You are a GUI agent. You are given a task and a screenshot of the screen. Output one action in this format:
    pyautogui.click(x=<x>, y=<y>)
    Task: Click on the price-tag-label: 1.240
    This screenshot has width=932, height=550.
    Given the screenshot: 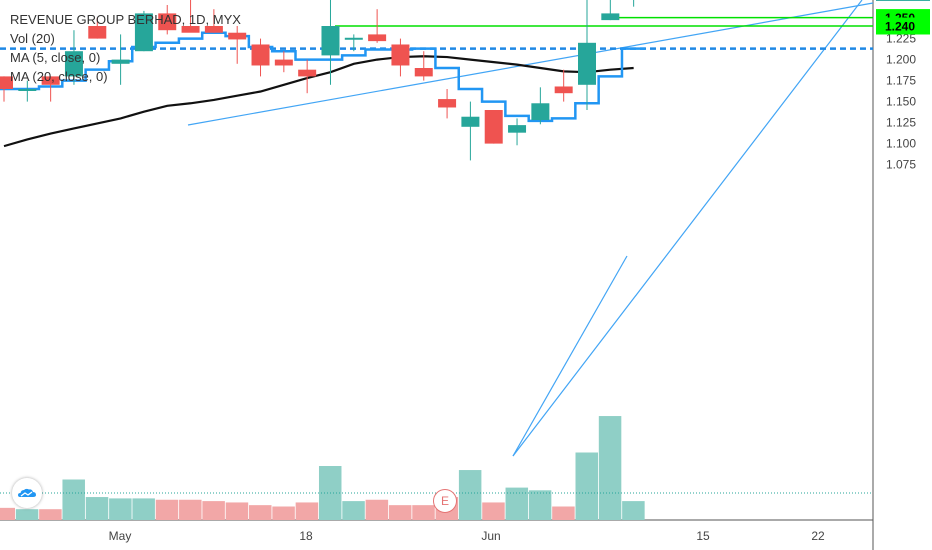 What is the action you would take?
    pyautogui.click(x=900, y=27)
    